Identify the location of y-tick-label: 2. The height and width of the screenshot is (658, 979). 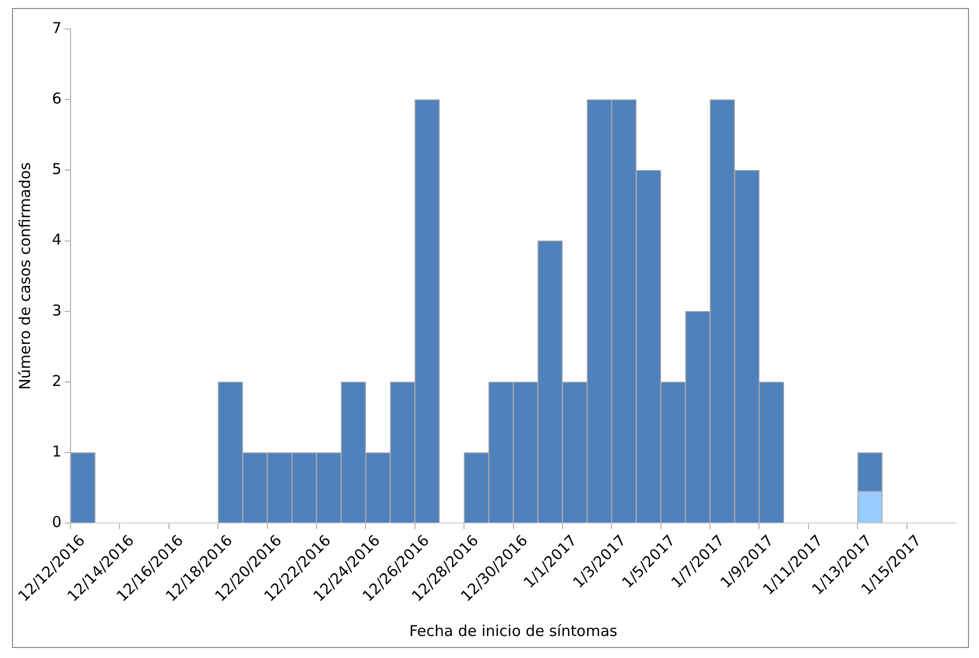
(57, 381).